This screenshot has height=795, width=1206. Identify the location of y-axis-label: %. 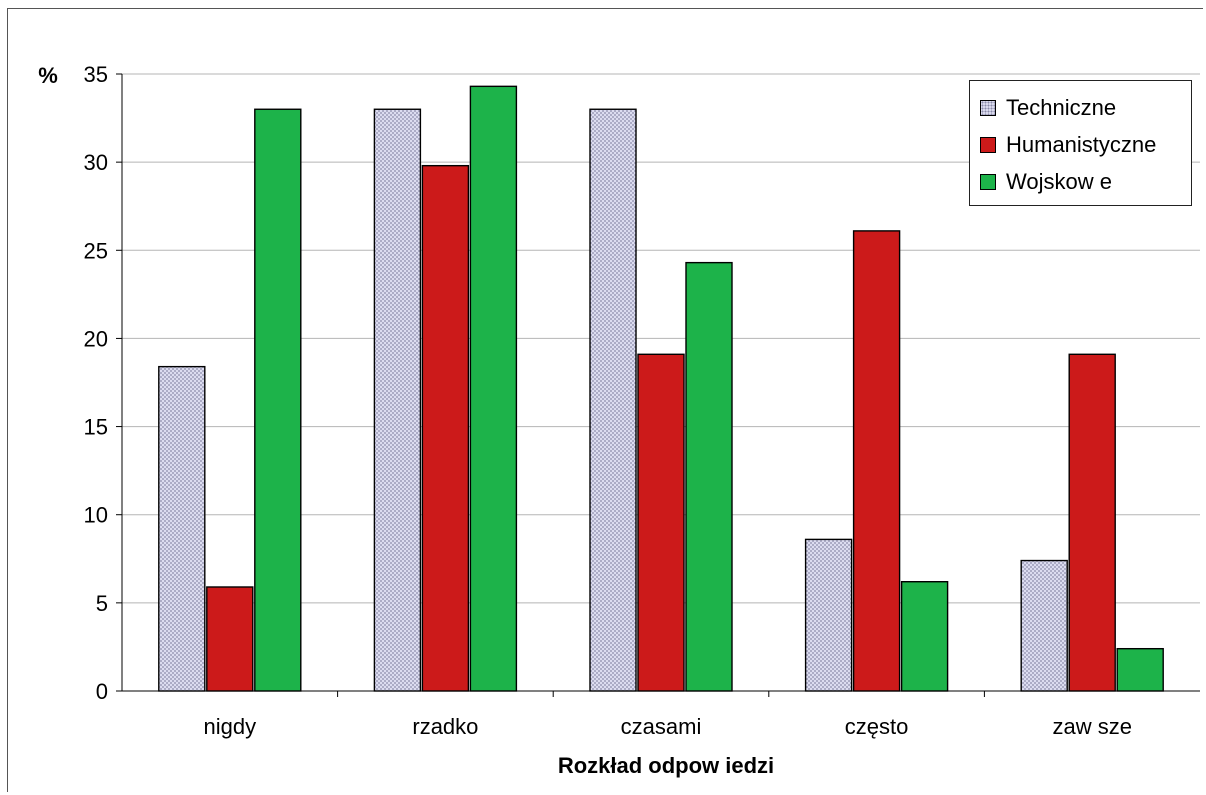
(48, 75).